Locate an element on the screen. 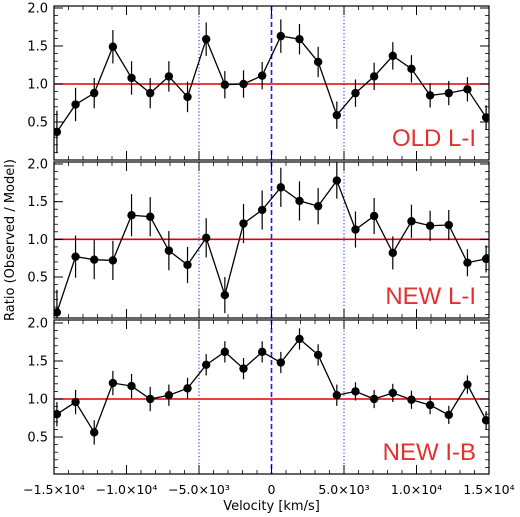 This screenshot has height=517, width=520. x-tick-label: 1.5×10⁴ is located at coordinates (488, 489).